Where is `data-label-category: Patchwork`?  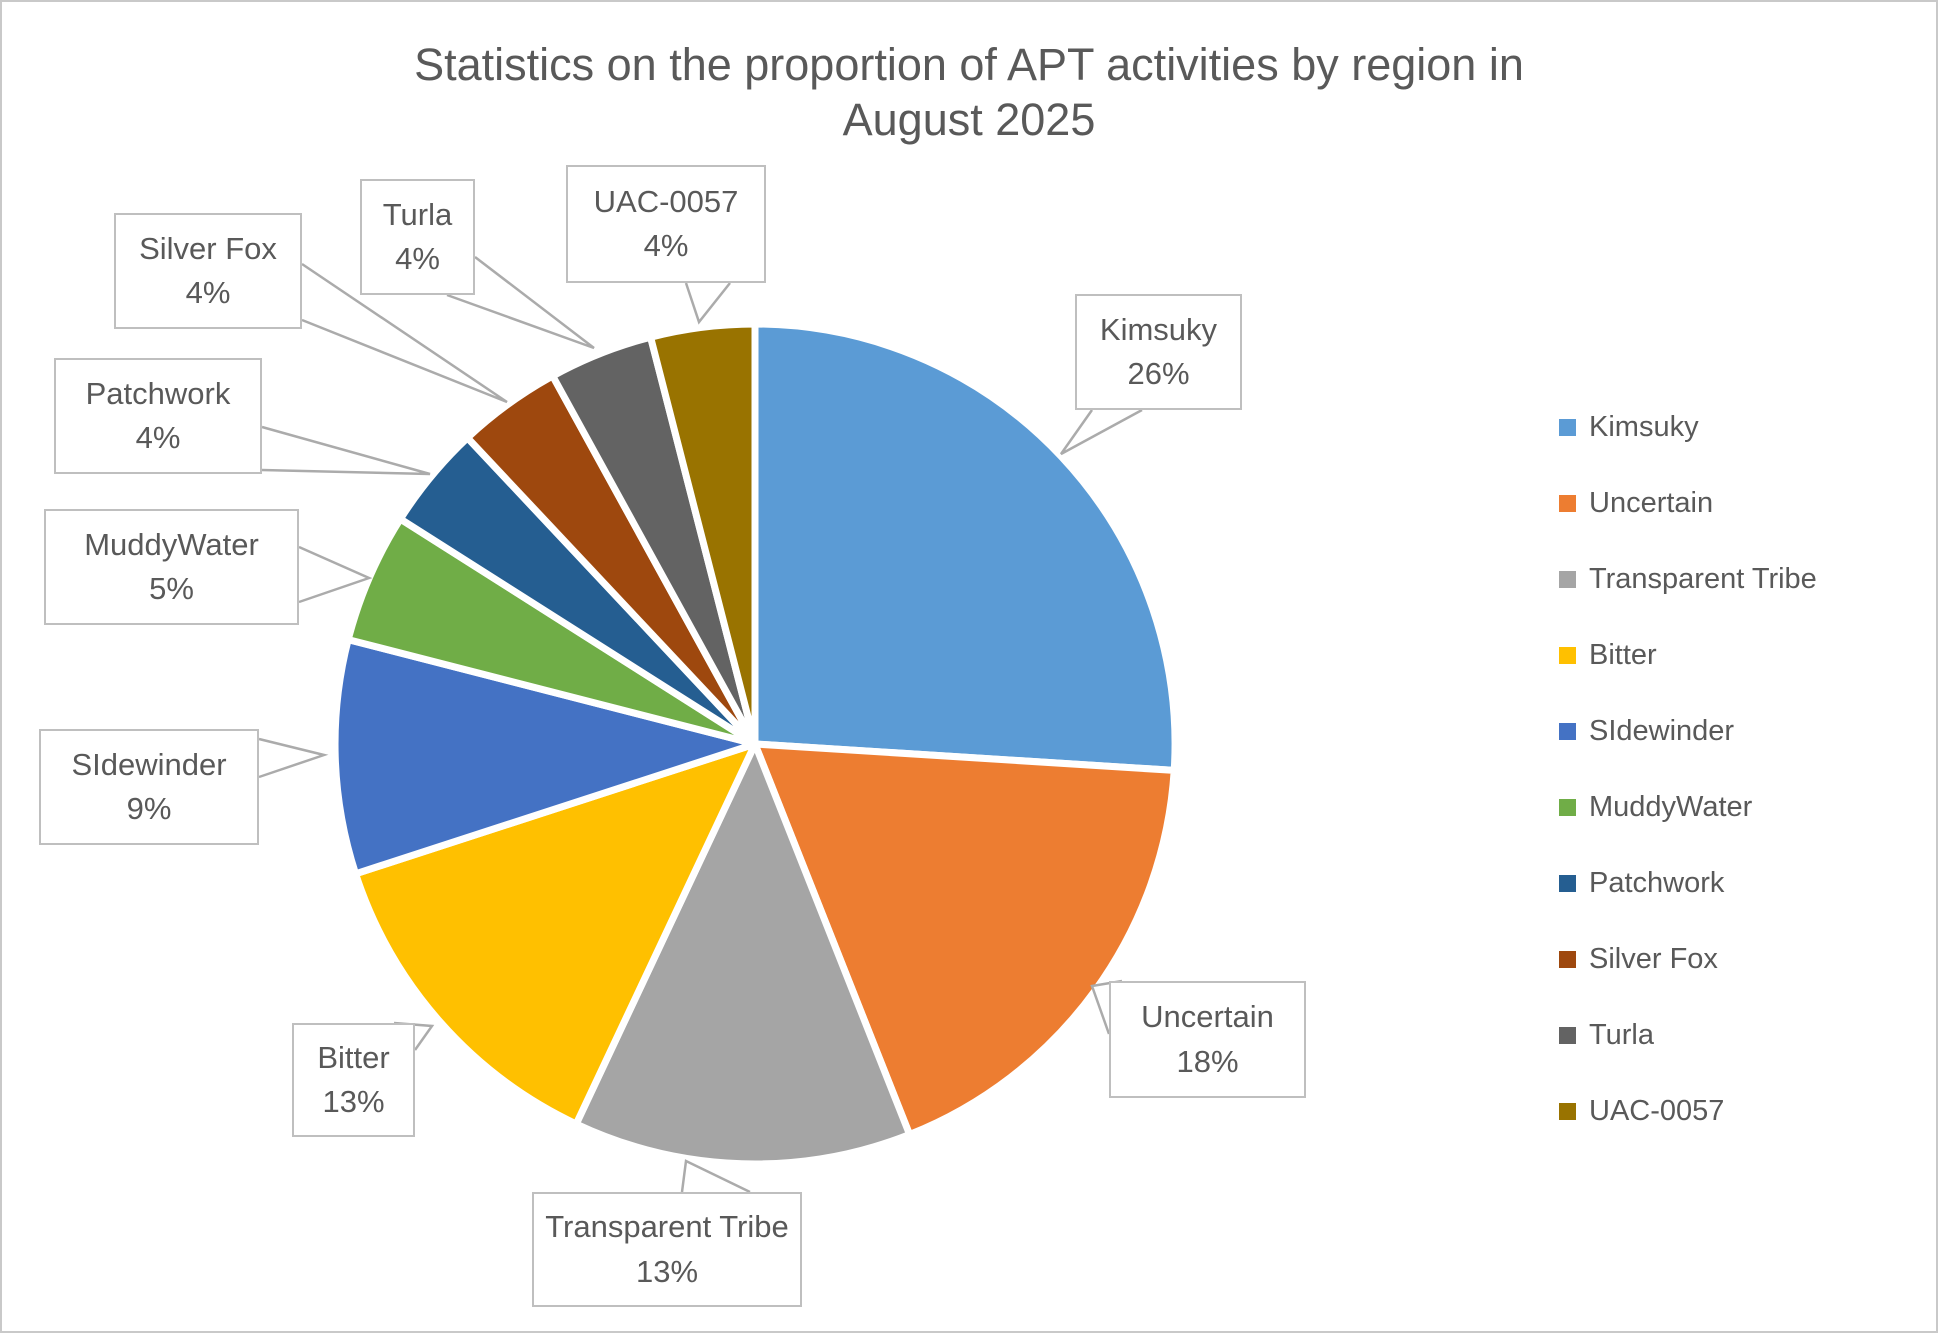 data-label-category: Patchwork is located at coordinates (158, 393).